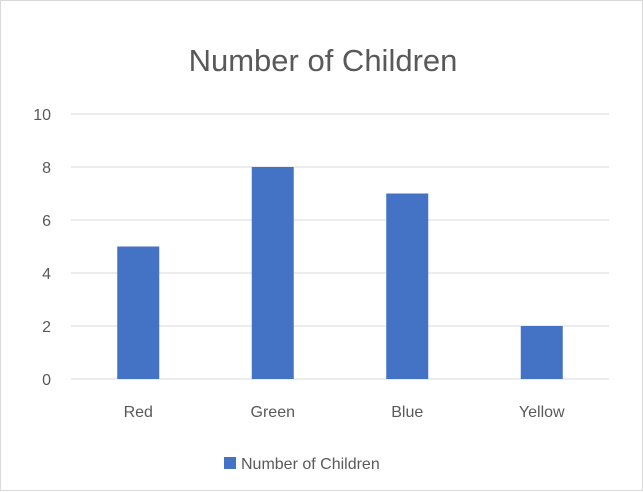  What do you see at coordinates (344, 412) in the screenshot?
I see `x-axis-ticks: Red Green Blue Yellow` at bounding box center [344, 412].